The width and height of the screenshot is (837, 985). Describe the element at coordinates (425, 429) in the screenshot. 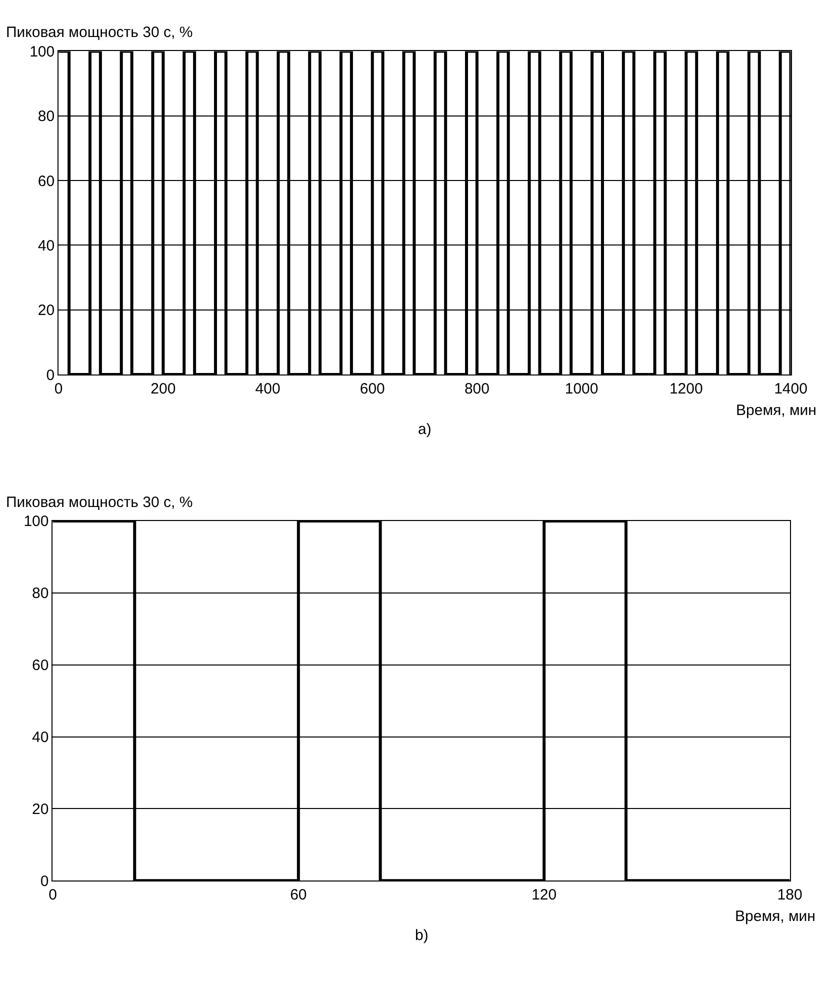

I see `text: a)` at that location.